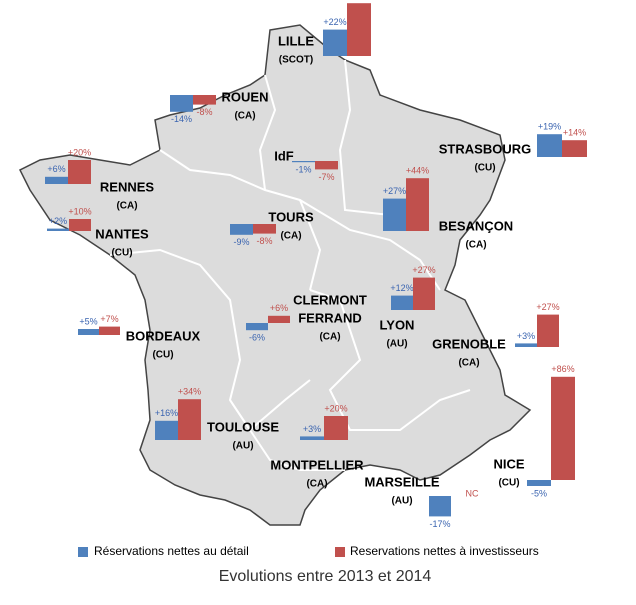 This screenshot has width=636, height=605. I want to click on value-label: +14%, so click(574, 133).